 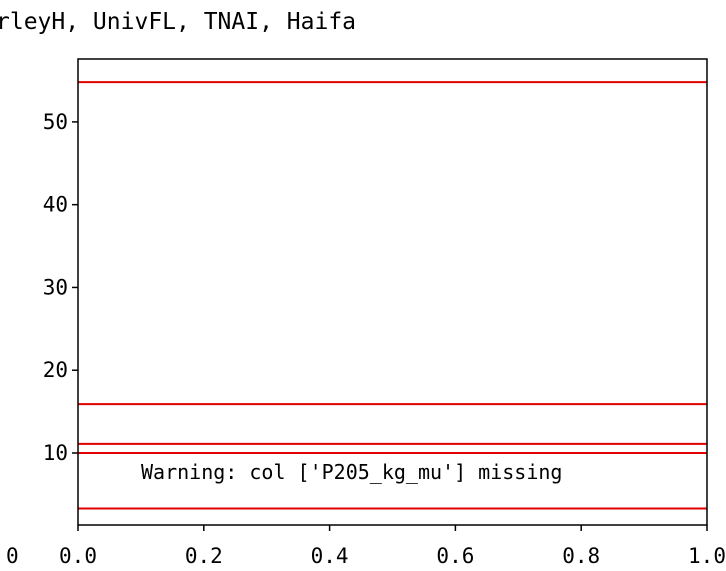 I want to click on x-tick-label-3: 0.6, so click(x=455, y=556).